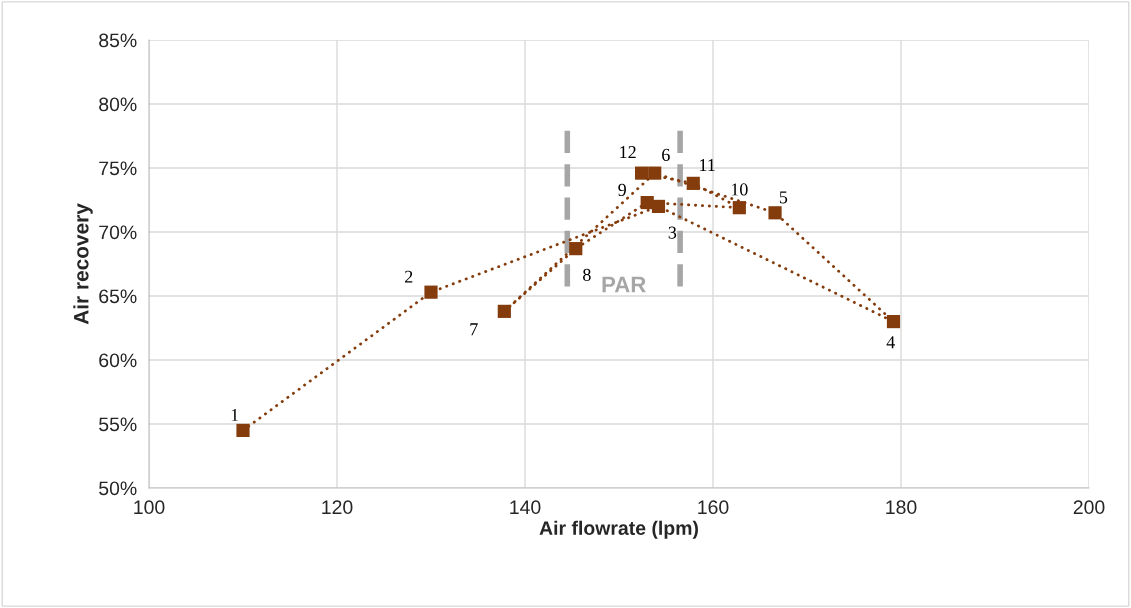 The width and height of the screenshot is (1131, 608). What do you see at coordinates (1089, 507) in the screenshot?
I see `x-tick-label: 200` at bounding box center [1089, 507].